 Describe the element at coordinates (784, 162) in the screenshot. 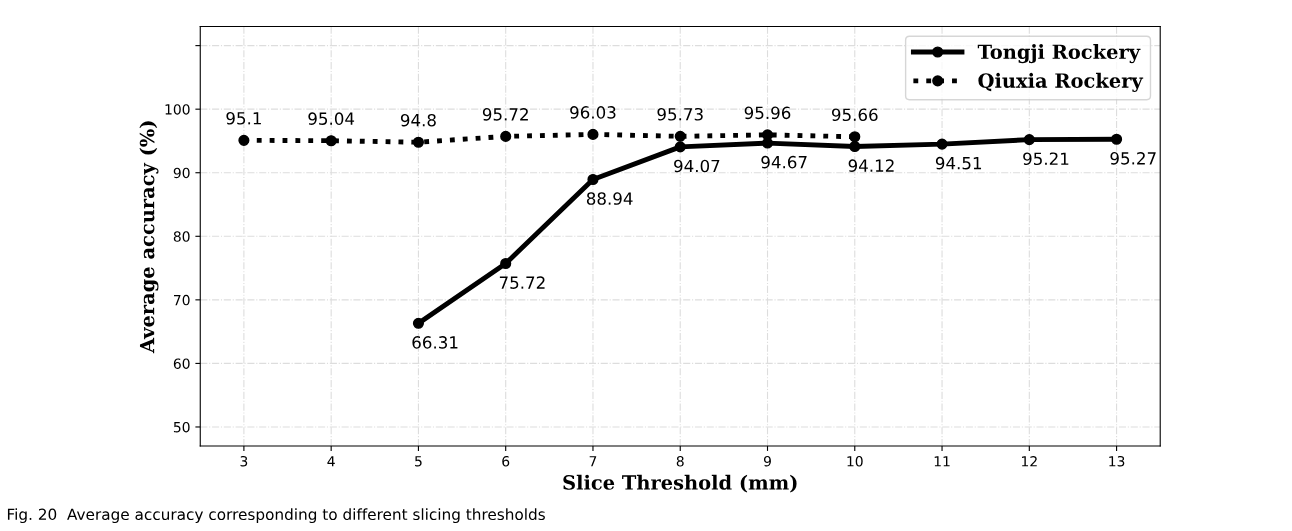

I see `data-label: 94.67` at that location.